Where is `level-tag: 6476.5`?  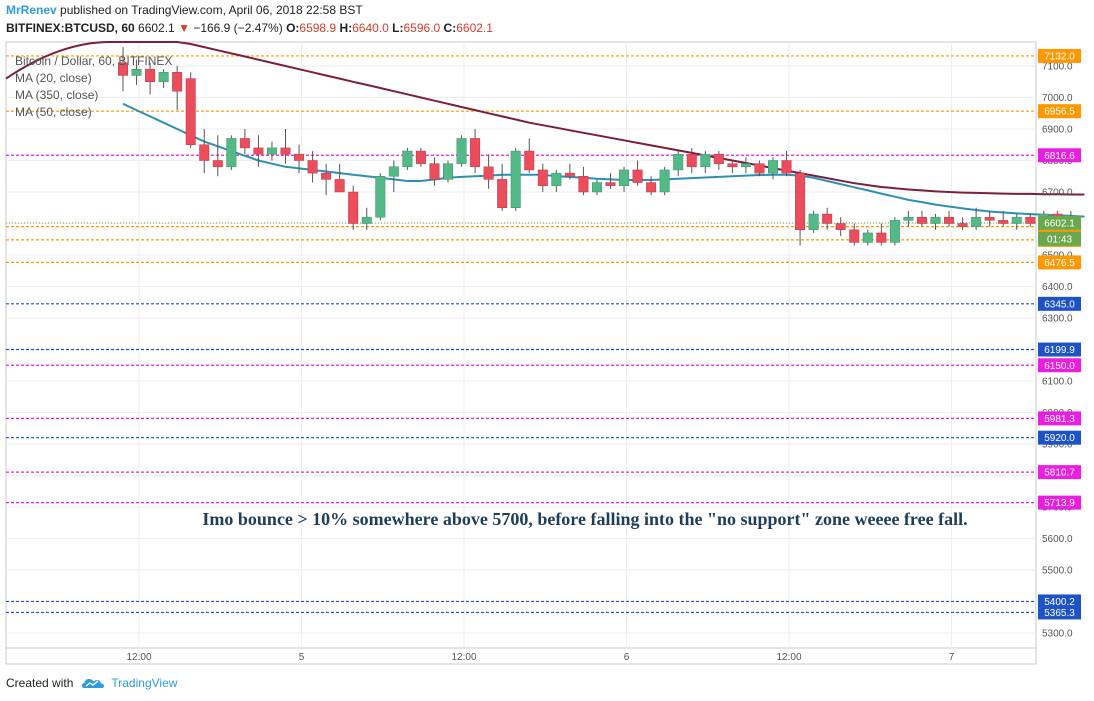 level-tag: 6476.5 is located at coordinates (1059, 263).